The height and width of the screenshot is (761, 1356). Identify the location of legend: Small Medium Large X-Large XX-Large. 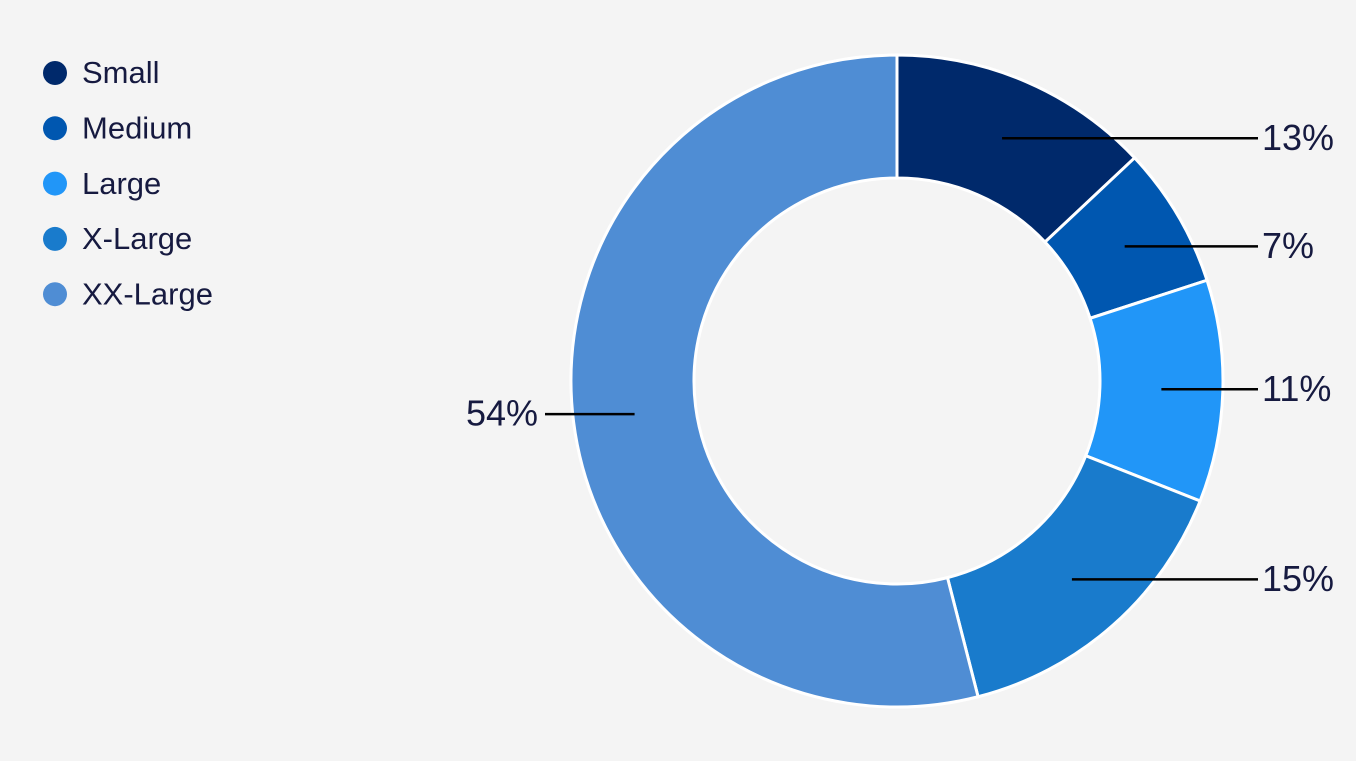
(128, 183).